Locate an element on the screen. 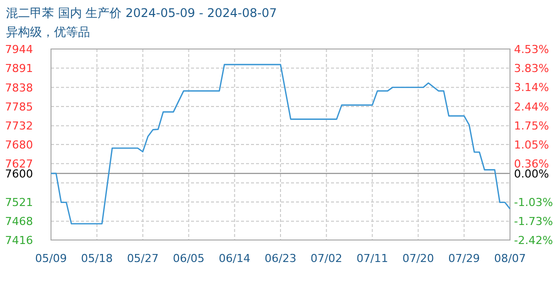 This screenshot has height=300, width=560. x-tick-label: 06/14 is located at coordinates (234, 258).